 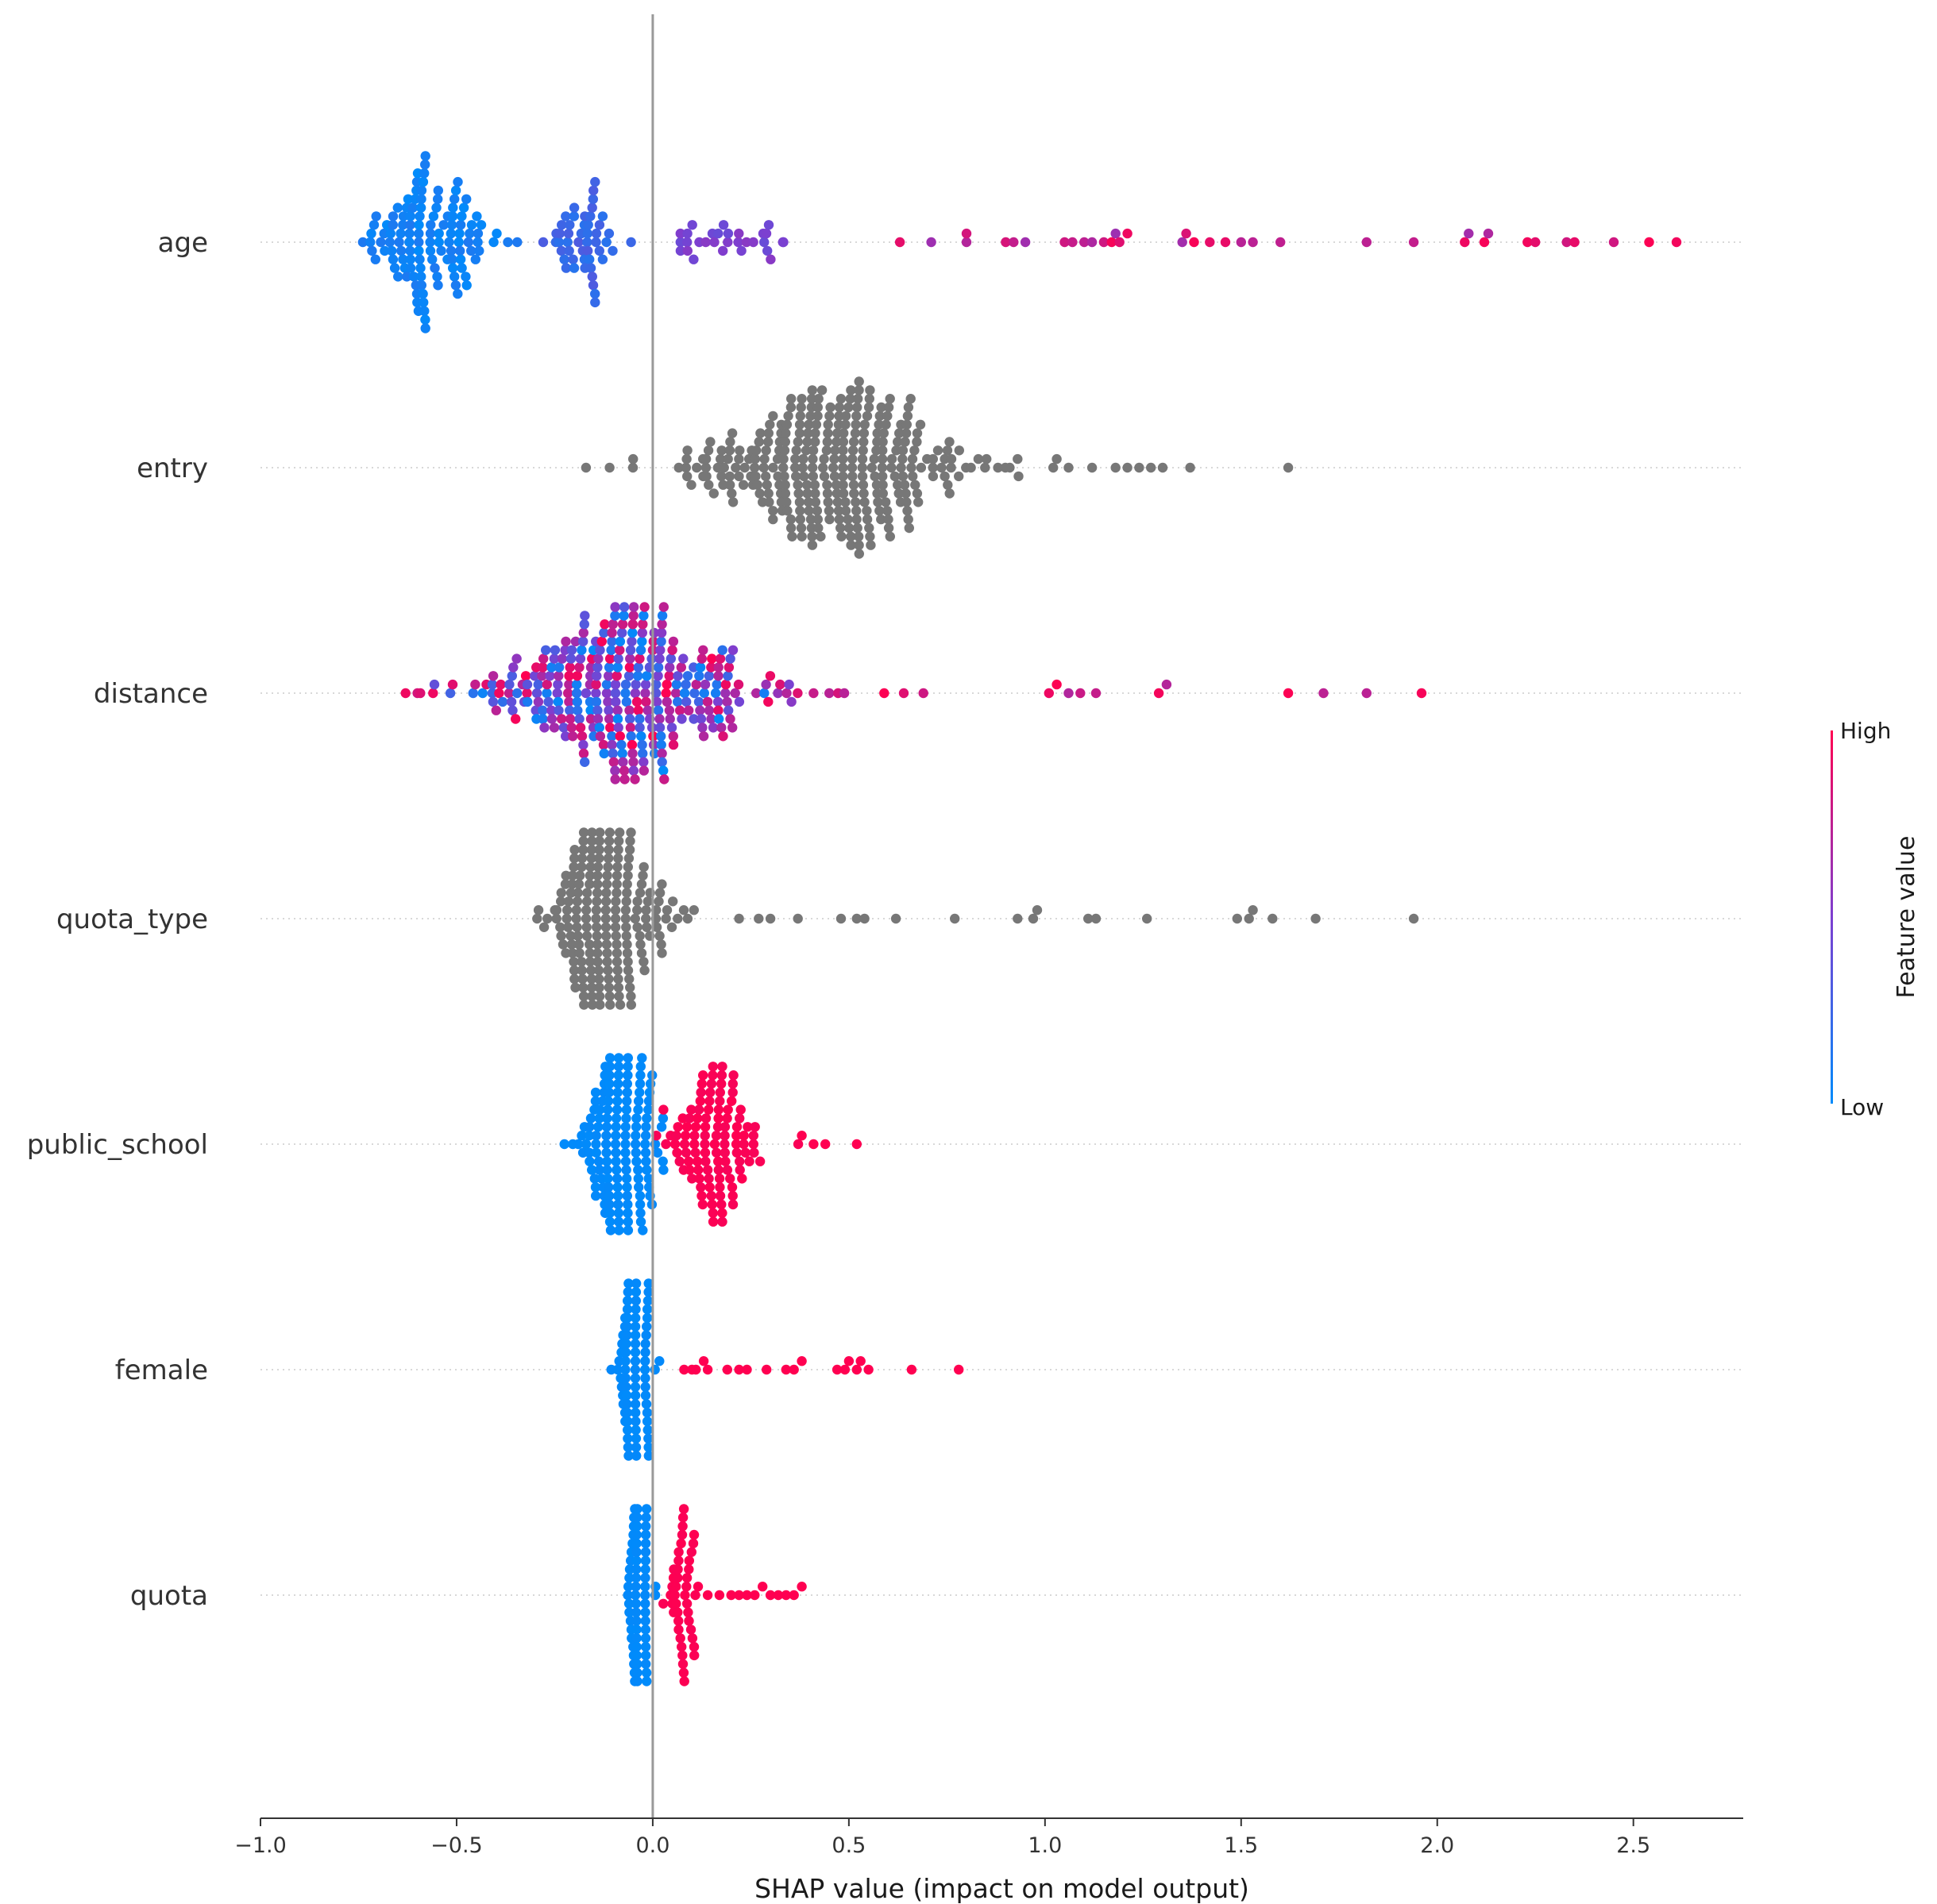 What do you see at coordinates (1832, 917) in the screenshot?
I see `colorbar-gradient` at bounding box center [1832, 917].